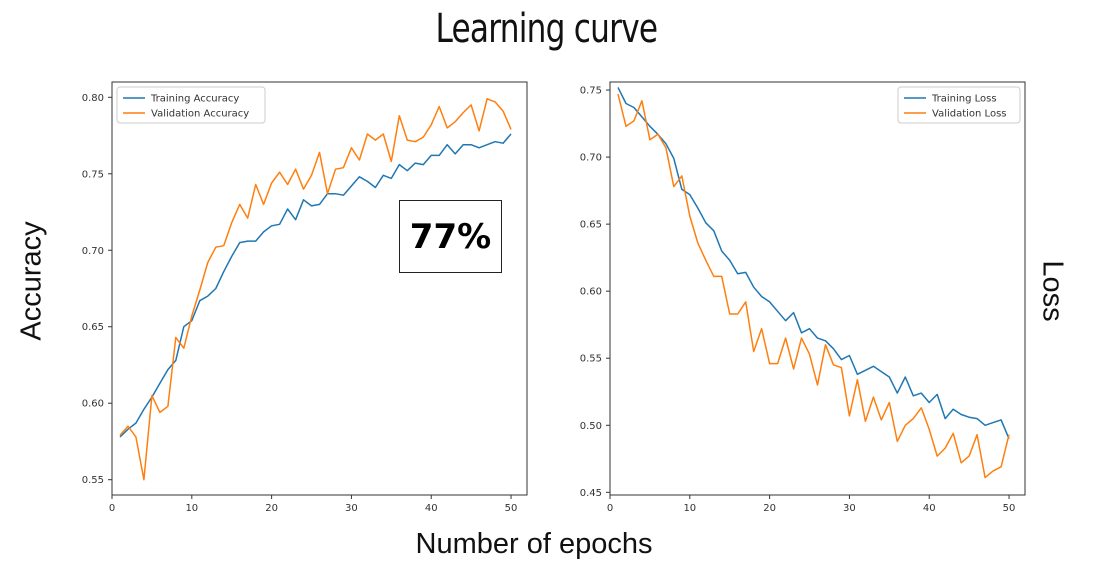 This screenshot has width=1093, height=577. What do you see at coordinates (591, 493) in the screenshot?
I see `loss-y-tick-label: 0.45` at bounding box center [591, 493].